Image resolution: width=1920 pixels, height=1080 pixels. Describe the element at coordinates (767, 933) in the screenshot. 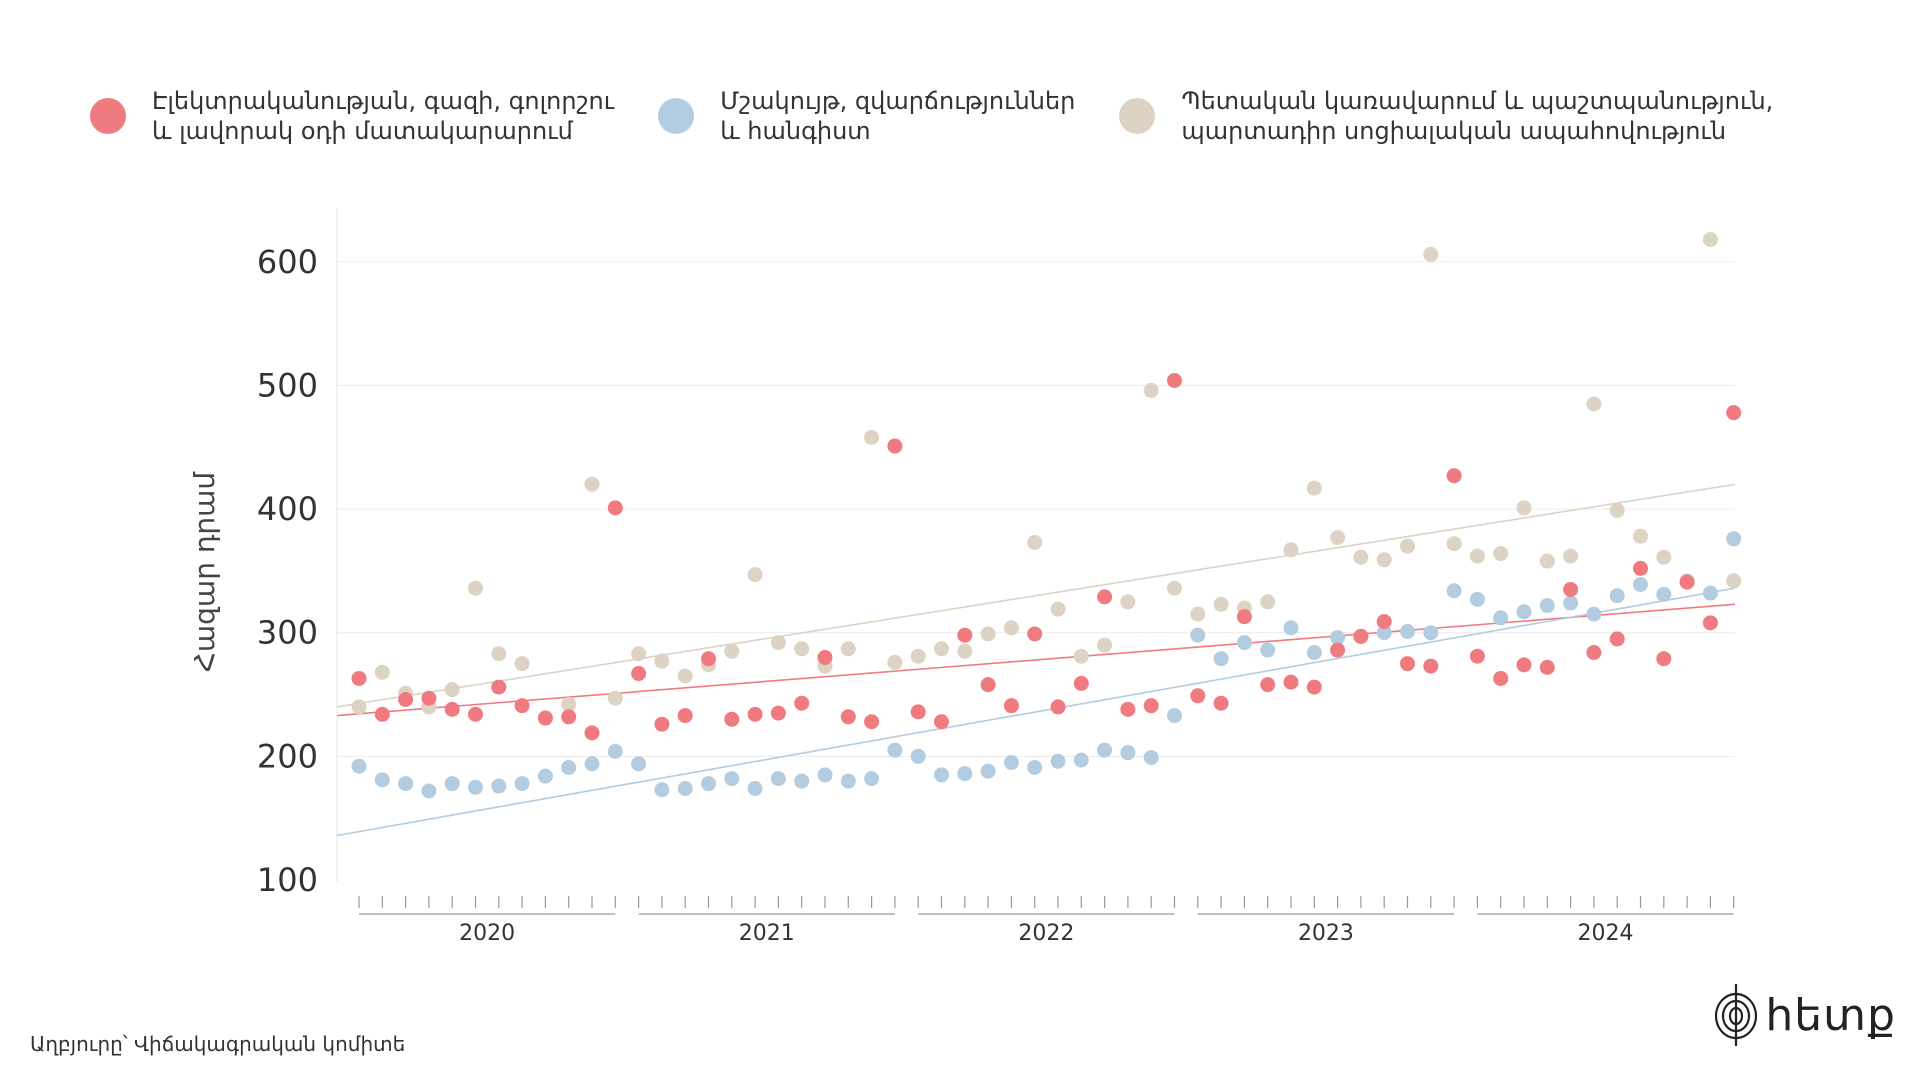

I see `x-year-label-2021: 2021` at that location.